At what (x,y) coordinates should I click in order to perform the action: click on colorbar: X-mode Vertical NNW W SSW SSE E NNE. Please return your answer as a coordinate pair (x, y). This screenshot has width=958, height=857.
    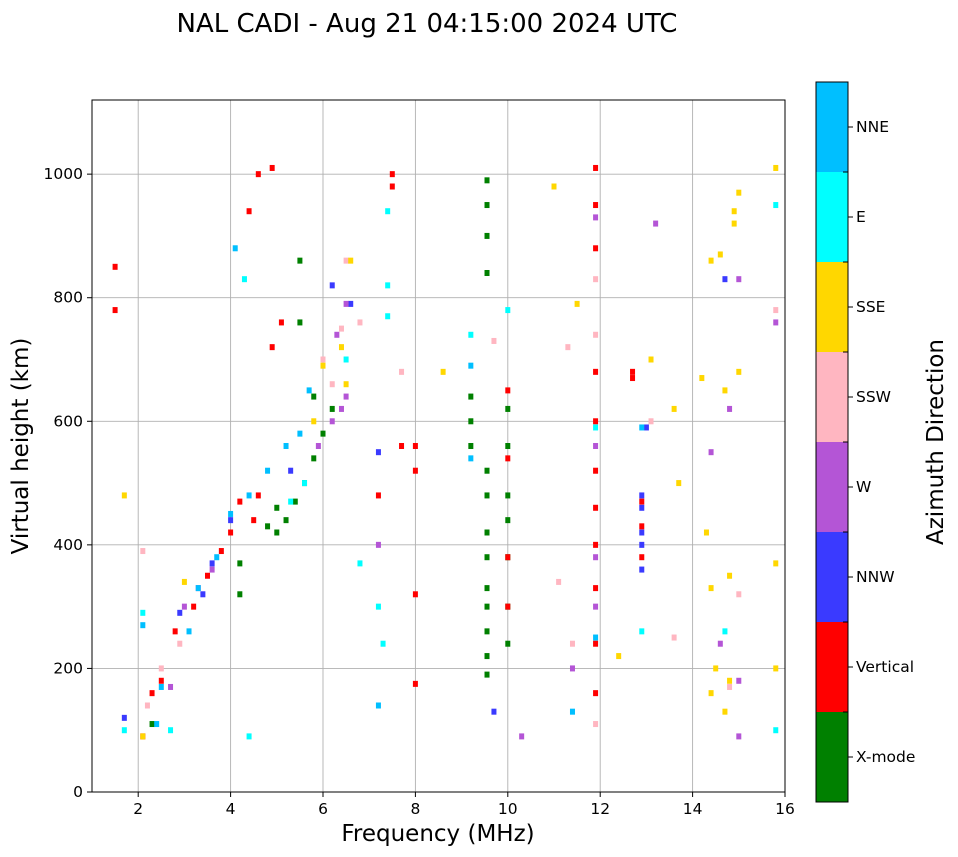
    Looking at the image, I should click on (865, 442).